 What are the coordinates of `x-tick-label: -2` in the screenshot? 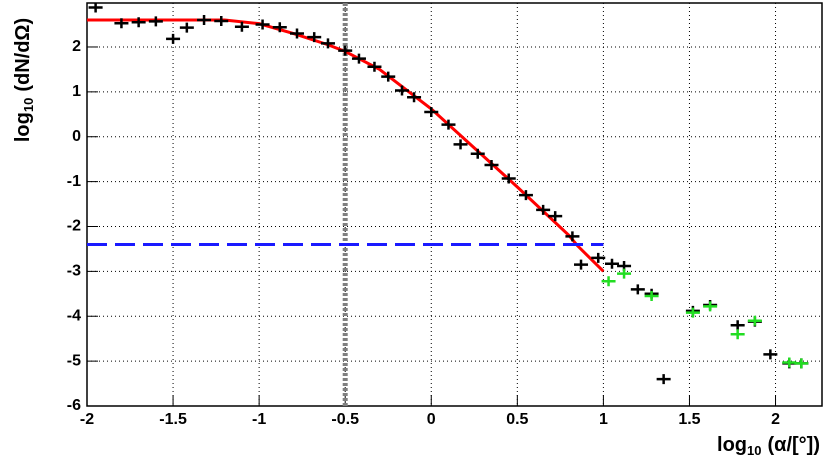 It's located at (87, 419).